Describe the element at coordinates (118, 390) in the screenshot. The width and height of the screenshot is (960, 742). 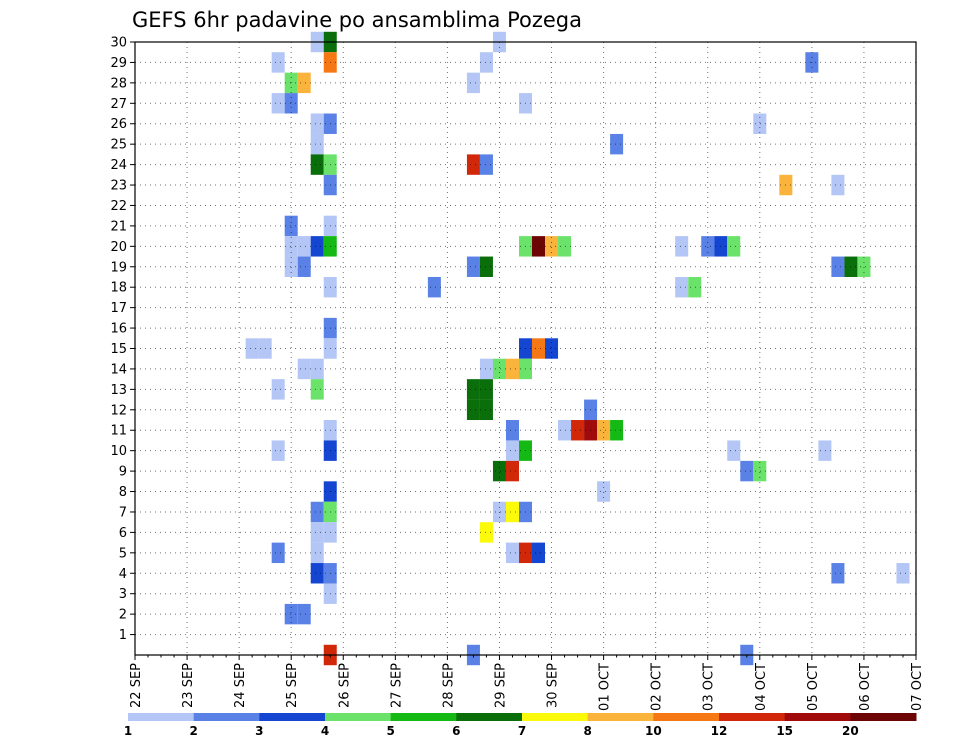
I see `y-tick-label: 13` at that location.